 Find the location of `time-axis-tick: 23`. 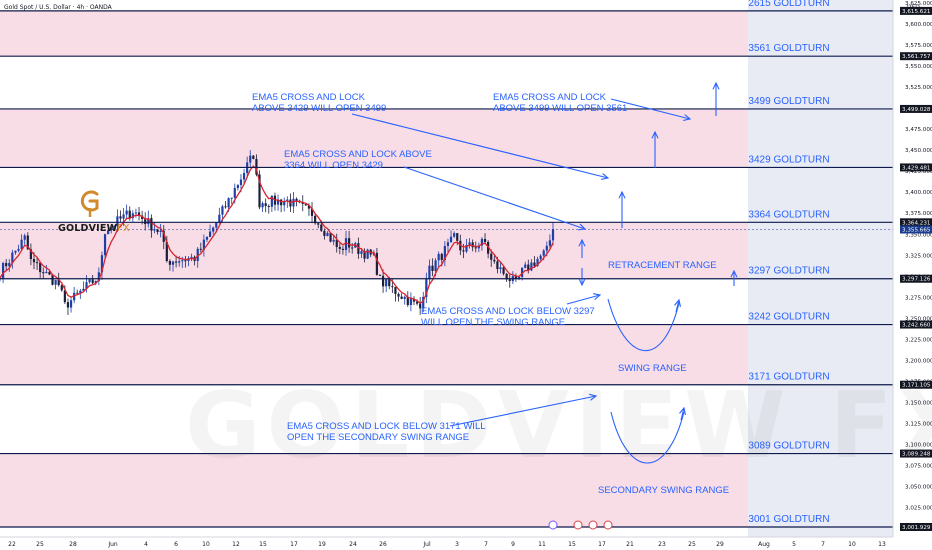

time-axis-tick: 23 is located at coordinates (662, 544).